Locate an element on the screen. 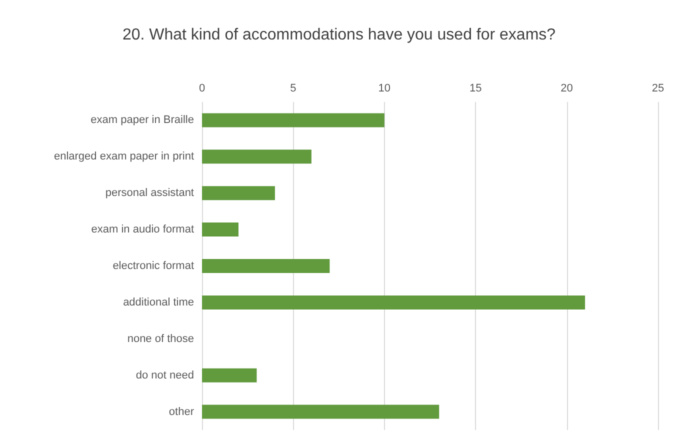 This screenshot has width=678, height=444. x-tick-label: 10 is located at coordinates (384, 88).